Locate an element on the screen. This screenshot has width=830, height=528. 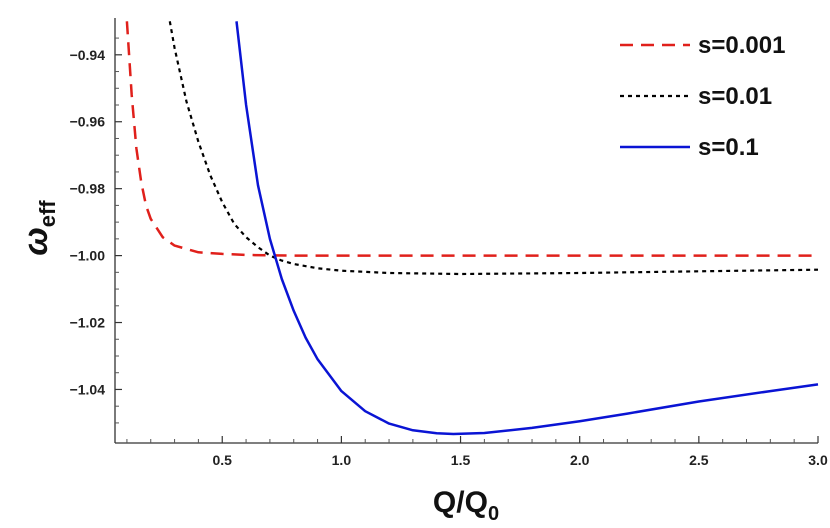
x-tick-label: 2.0 is located at coordinates (580, 460).